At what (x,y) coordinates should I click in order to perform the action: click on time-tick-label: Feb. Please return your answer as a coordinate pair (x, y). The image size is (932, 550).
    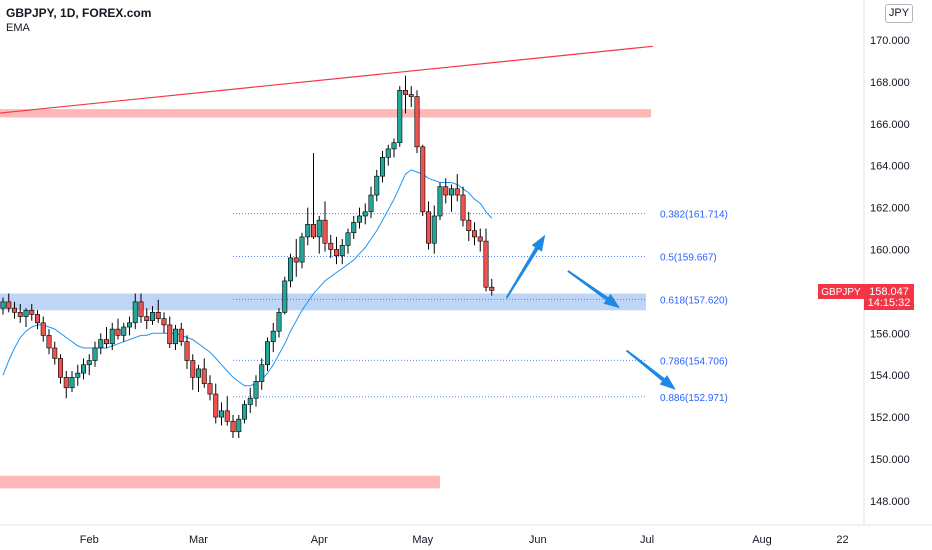
    Looking at the image, I should click on (89, 540).